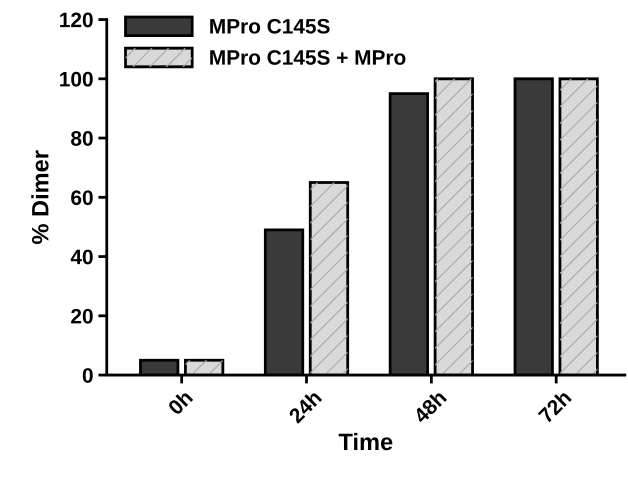 Image resolution: width=628 pixels, height=489 pixels. Describe the element at coordinates (81, 257) in the screenshot. I see `y-tick-label: 40` at that location.